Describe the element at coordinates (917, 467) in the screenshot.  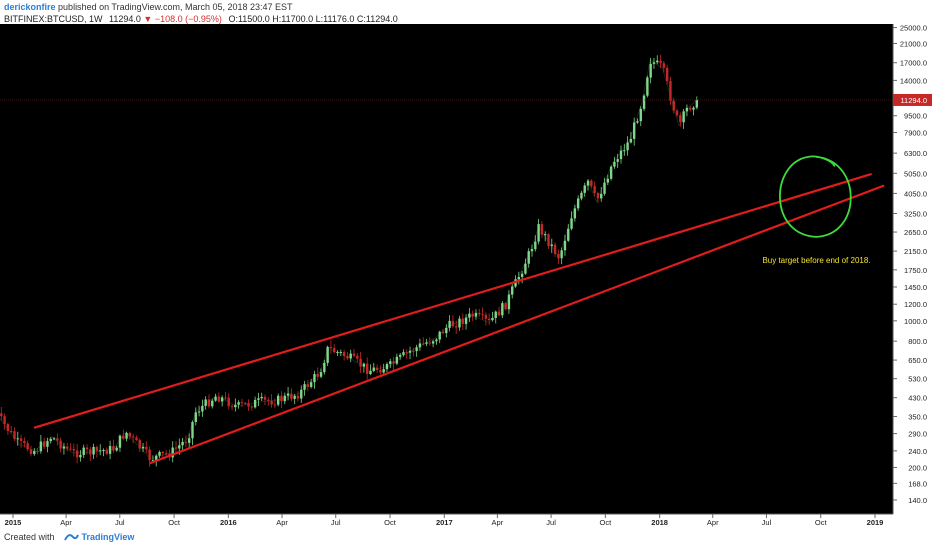
I see `y-tick-label: 200.0` at that location.